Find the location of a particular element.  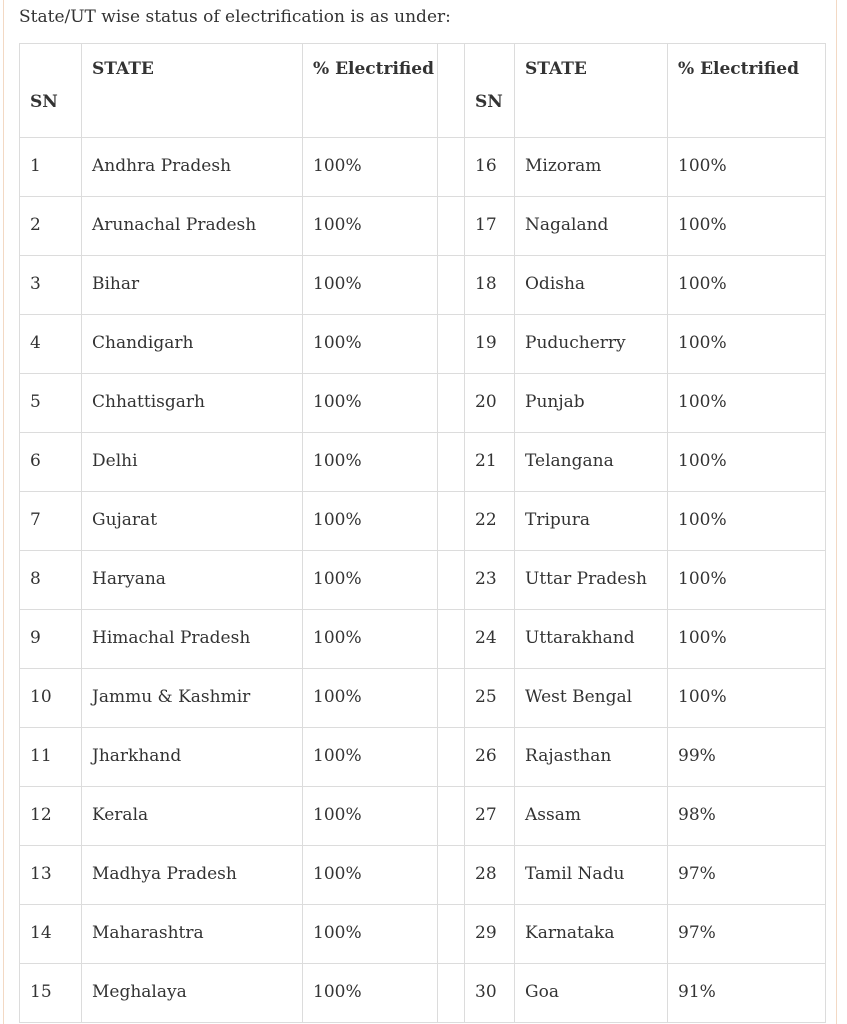

state-cell: Maharashtra is located at coordinates (192, 934).